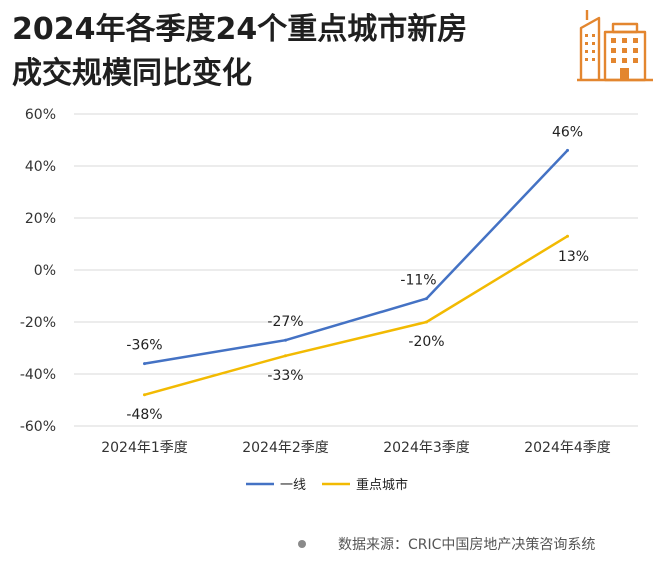 This screenshot has height=581, width=660. Describe the element at coordinates (240, 29) in the screenshot. I see `chart-title-line-1: 2024年各季度24个重点城市新房` at that location.